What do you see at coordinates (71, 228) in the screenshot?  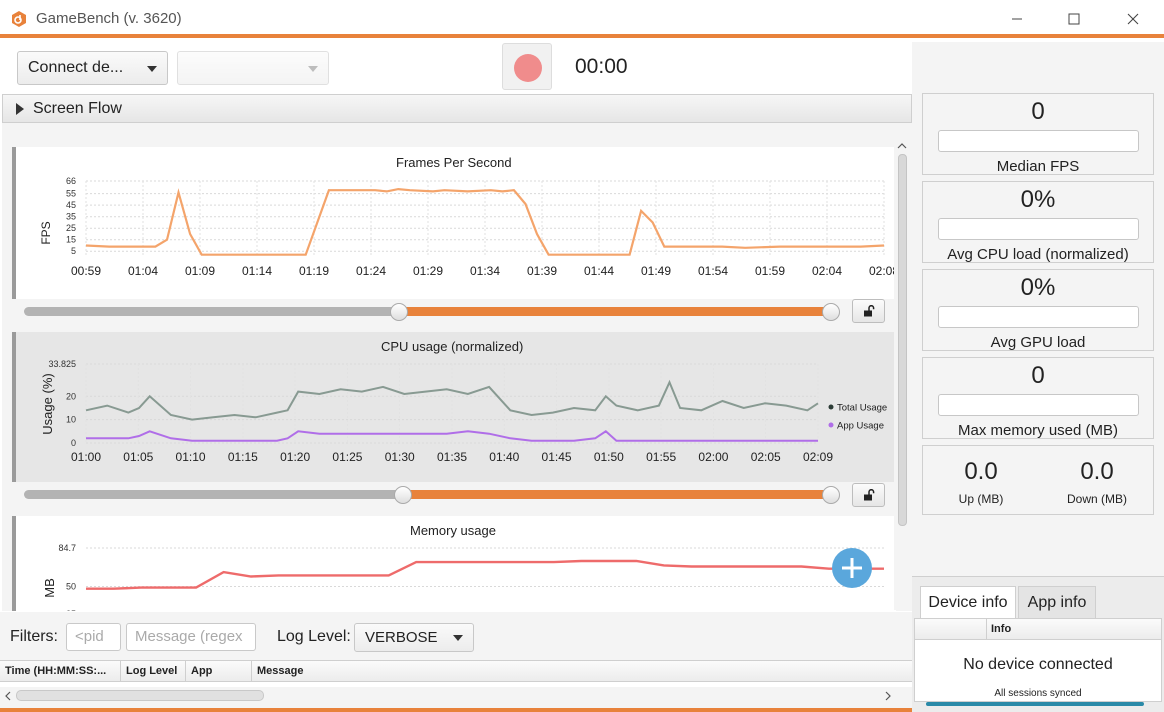 I see `fps-y-tick-label: 25` at bounding box center [71, 228].